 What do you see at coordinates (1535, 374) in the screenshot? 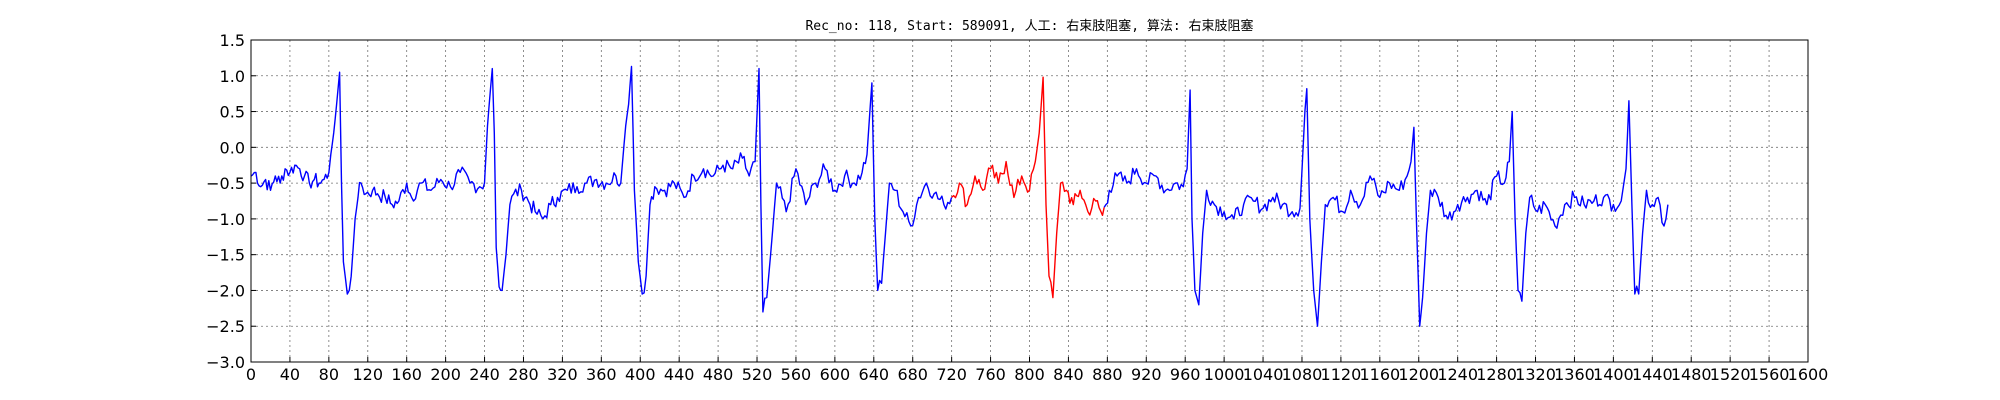
I see `x-tick-label: 1320` at bounding box center [1535, 374].